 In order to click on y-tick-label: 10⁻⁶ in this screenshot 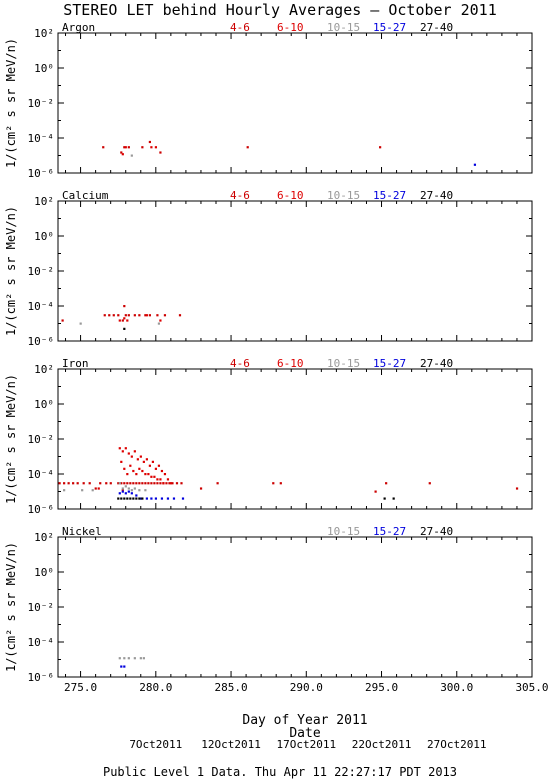, I will do `click(41, 173)`.